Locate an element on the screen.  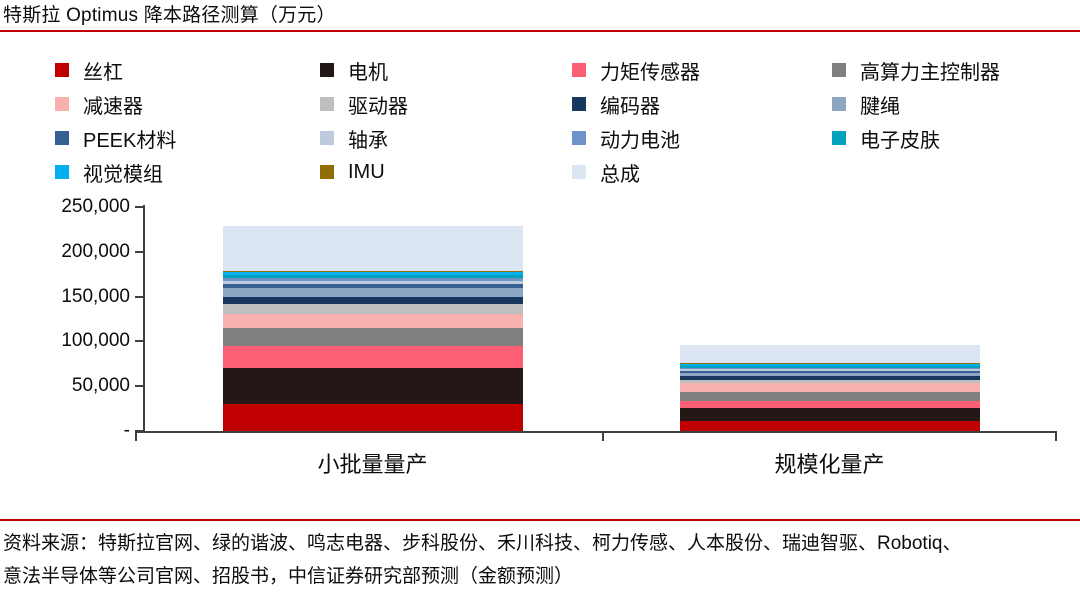
y-axis-tick-label: 50,000 is located at coordinates (100, 386).